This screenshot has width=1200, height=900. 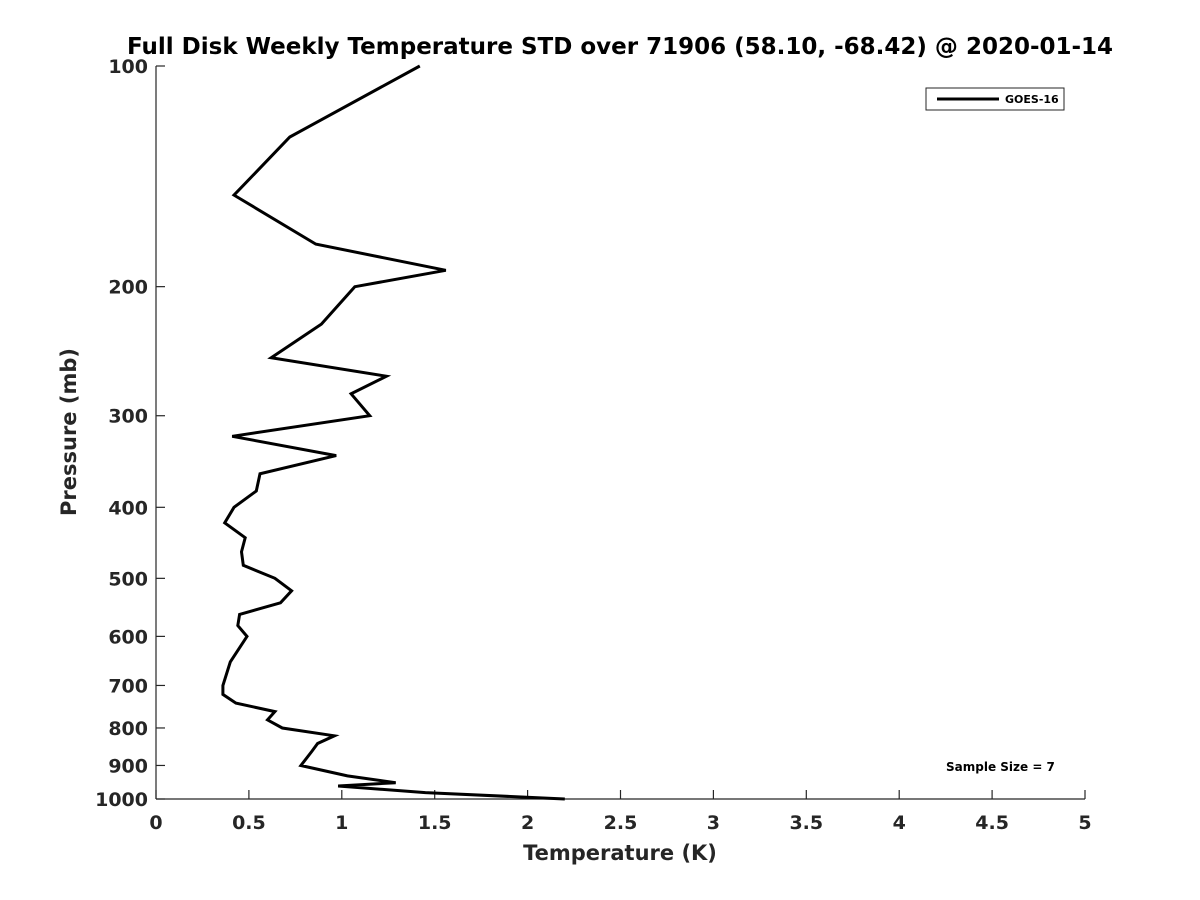 I want to click on y-tick-label: 800, so click(x=128, y=729).